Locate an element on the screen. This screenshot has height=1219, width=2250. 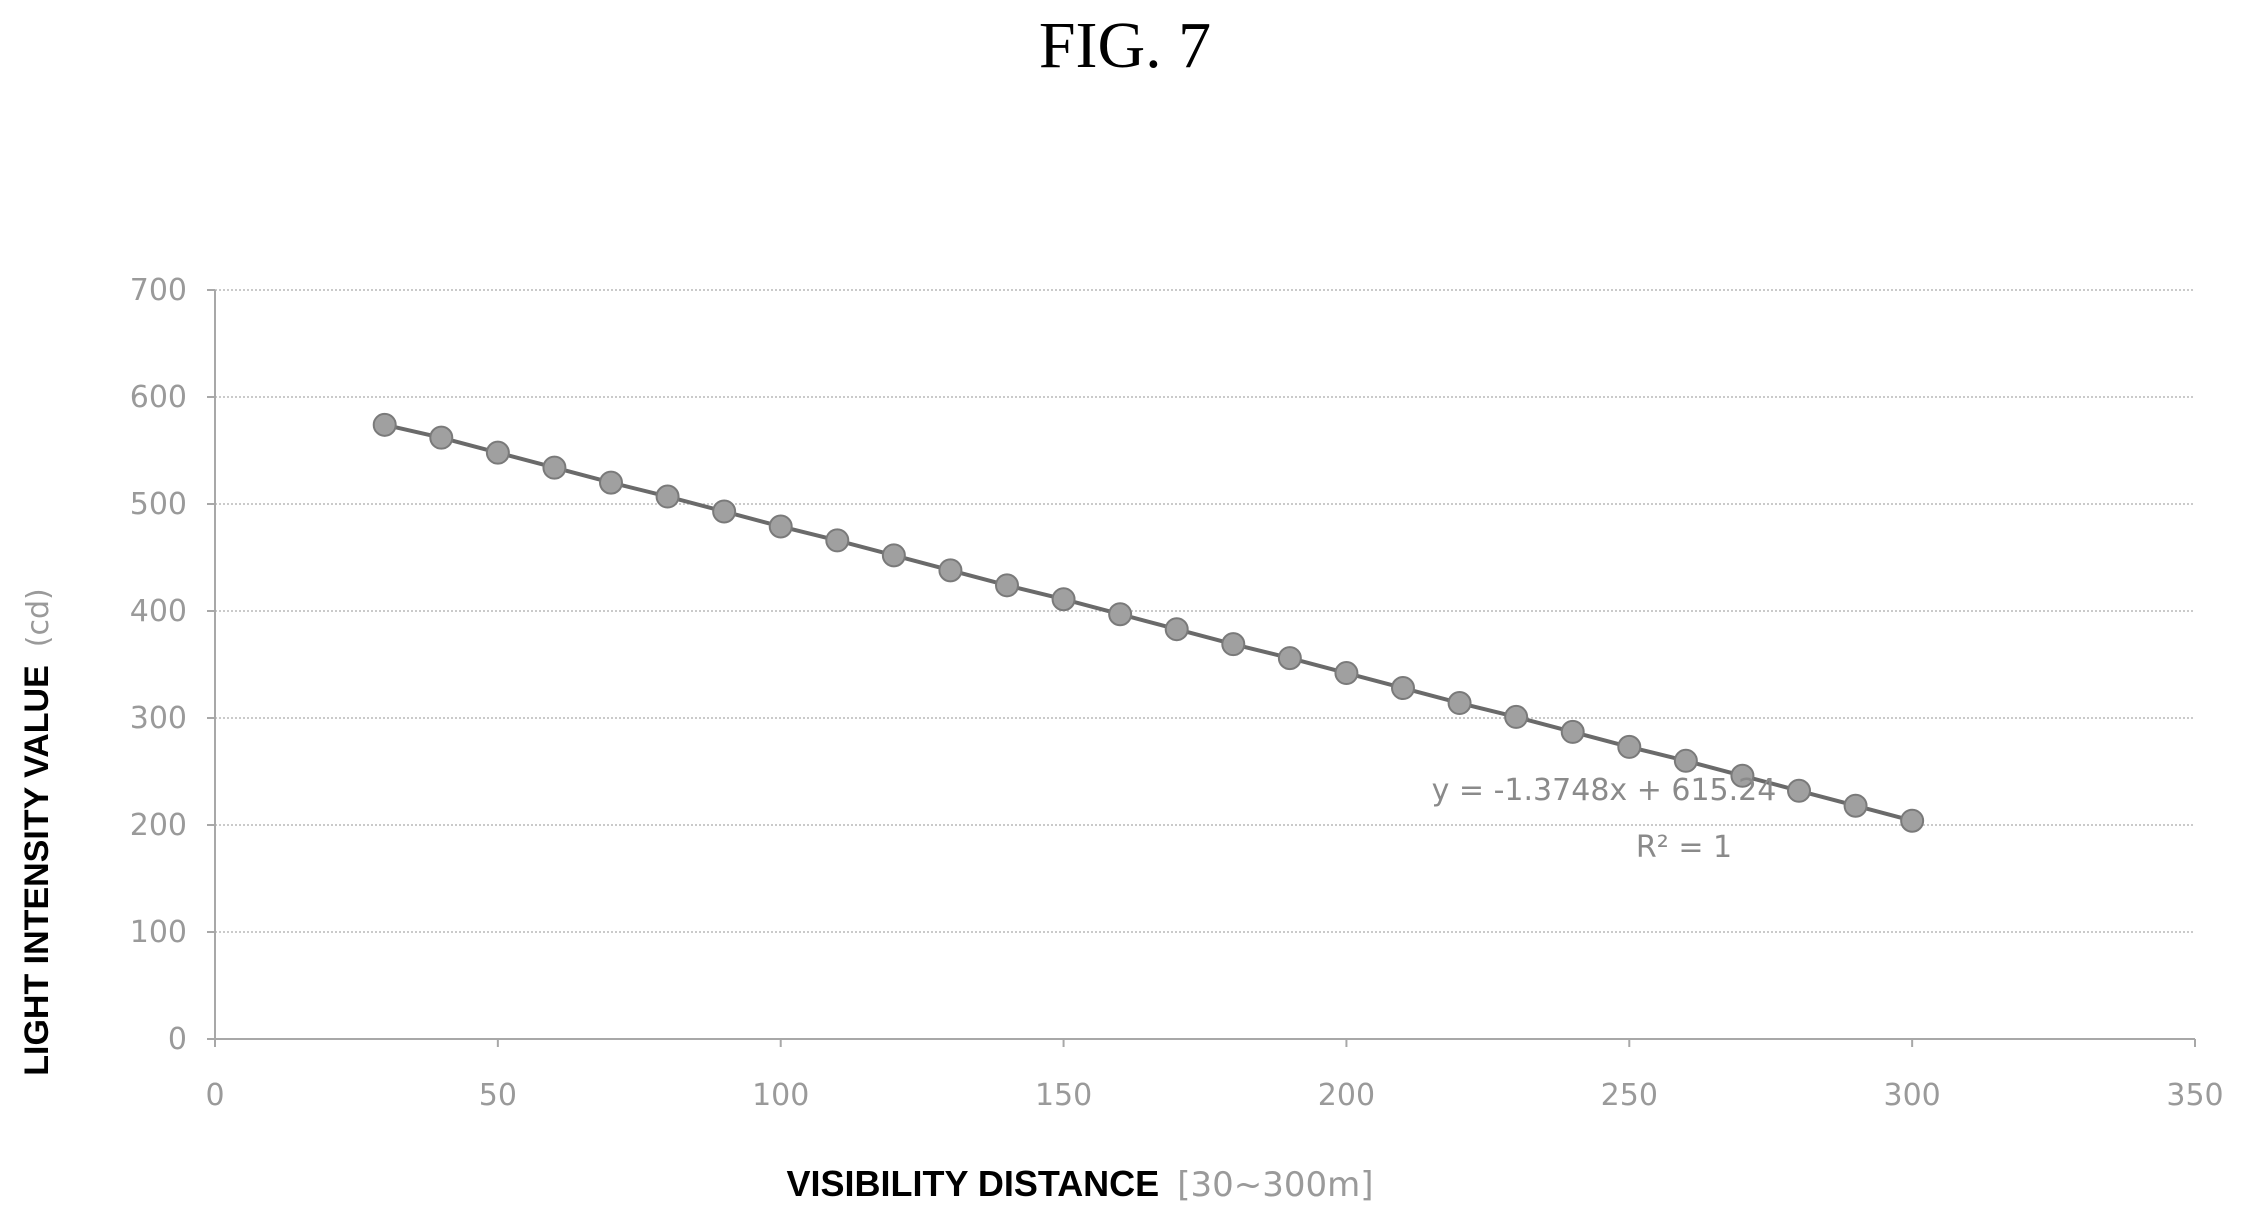
y-tick-label: 500 is located at coordinates (158, 504).